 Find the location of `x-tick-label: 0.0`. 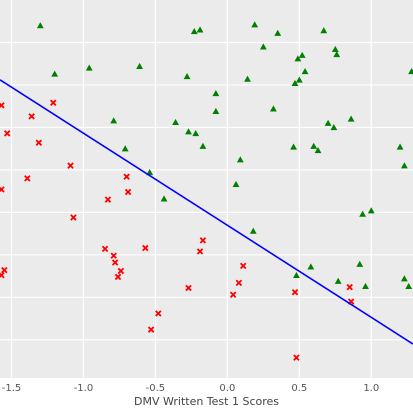

x-tick-label: 0.0 is located at coordinates (227, 388).